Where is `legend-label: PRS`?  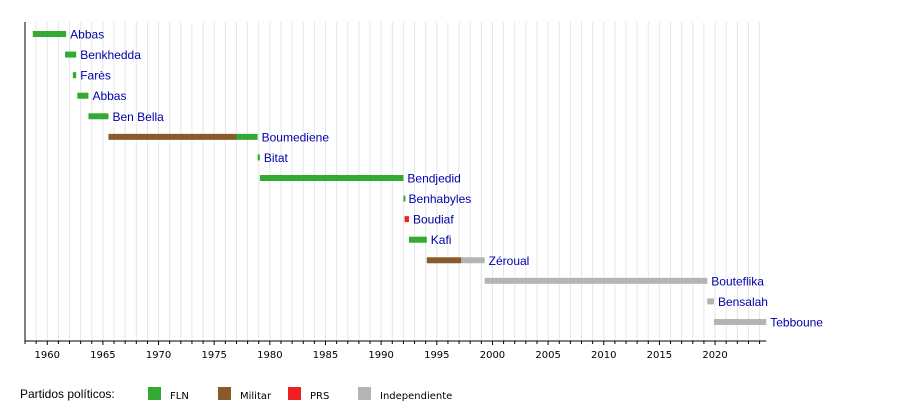 legend-label: PRS is located at coordinates (319, 396).